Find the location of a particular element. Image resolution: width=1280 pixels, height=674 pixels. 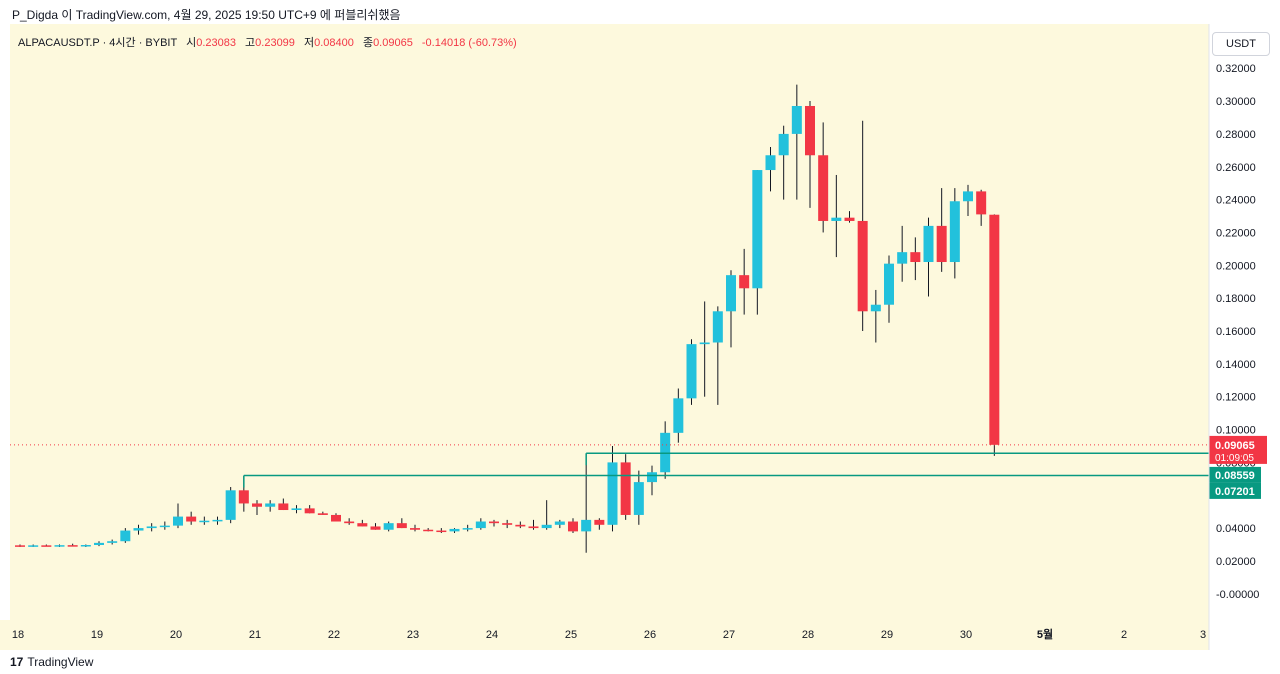

price-tick-label: 0.28000 is located at coordinates (1236, 135).